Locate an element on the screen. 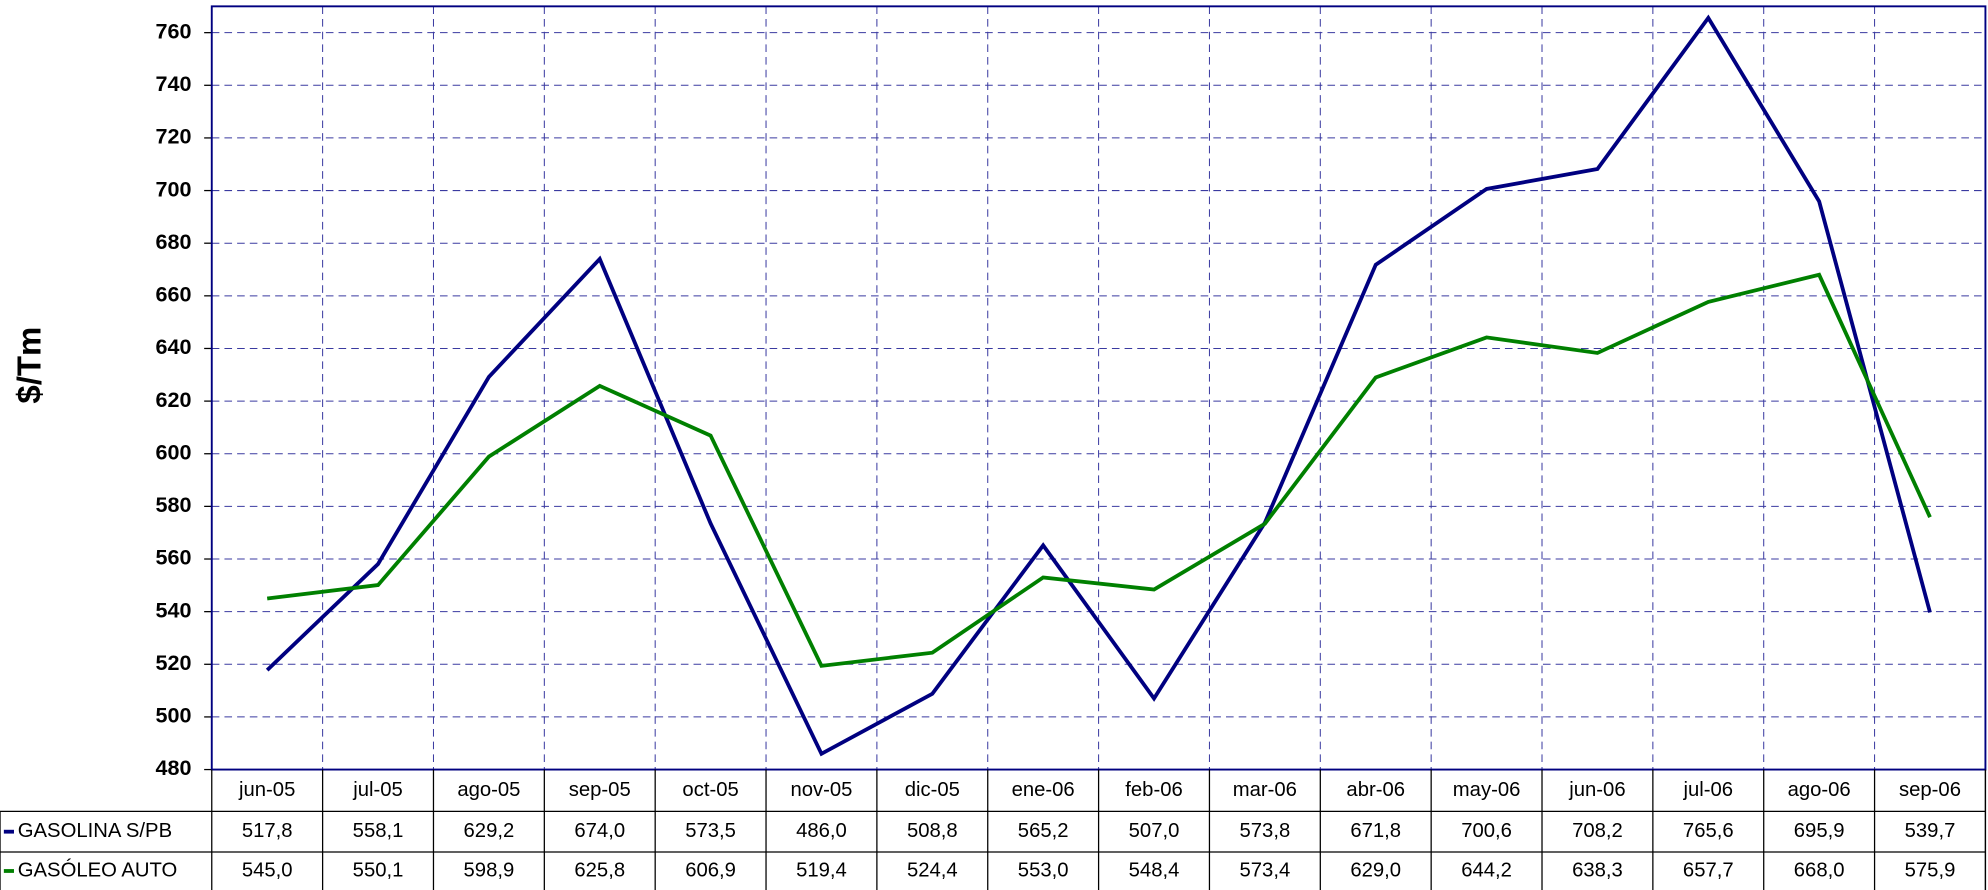 This screenshot has width=1988, height=890. y-tick-label: 620 is located at coordinates (174, 399).